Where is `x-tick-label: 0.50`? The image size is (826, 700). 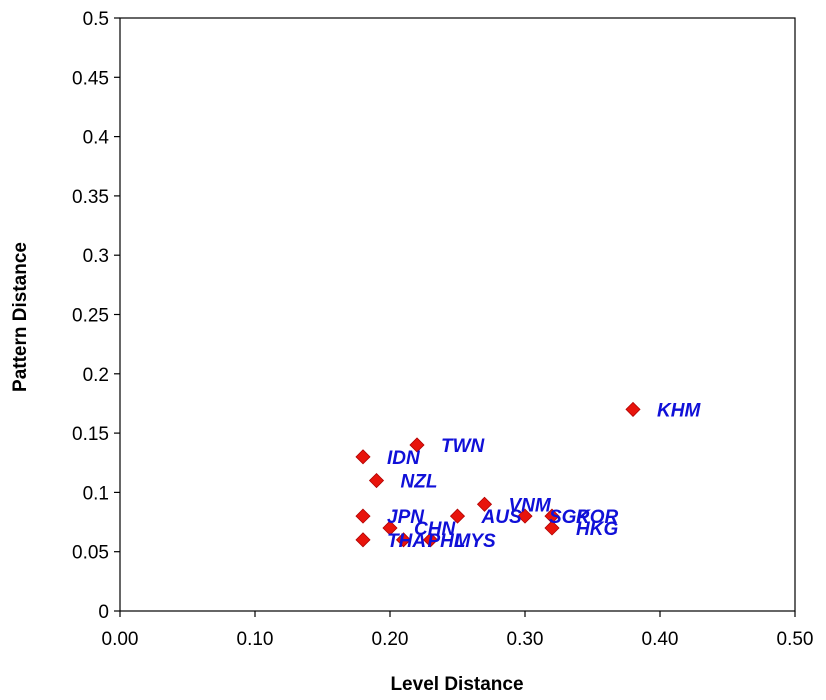
x-tick-label: 0.50 is located at coordinates (795, 639).